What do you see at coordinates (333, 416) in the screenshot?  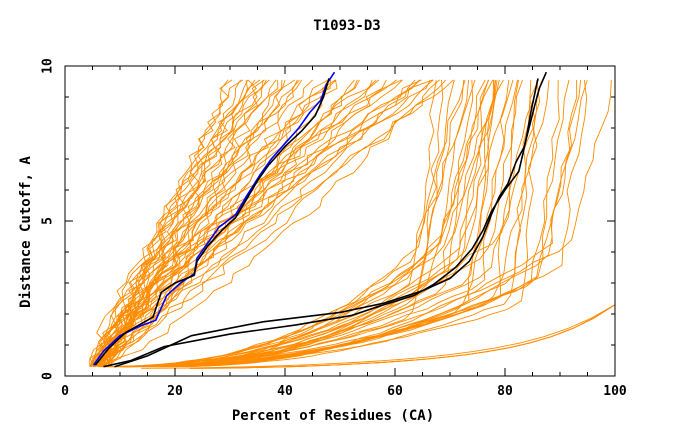 I see `x-axis-label: Percent of Residues (CA)` at bounding box center [333, 416].